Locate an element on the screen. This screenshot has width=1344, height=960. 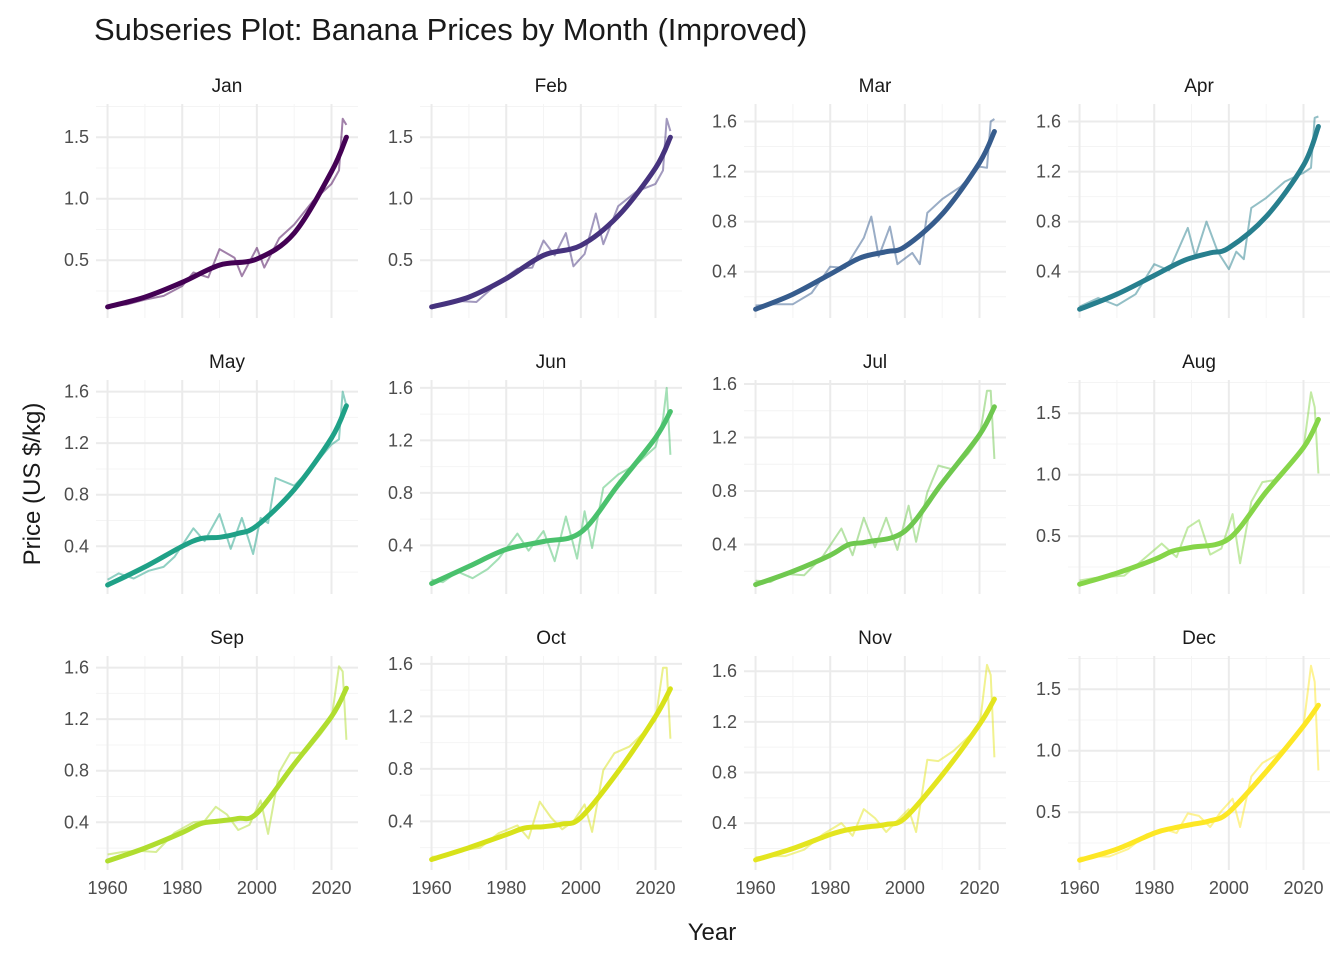
strip-label-jan: Jan is located at coordinates (227, 86).